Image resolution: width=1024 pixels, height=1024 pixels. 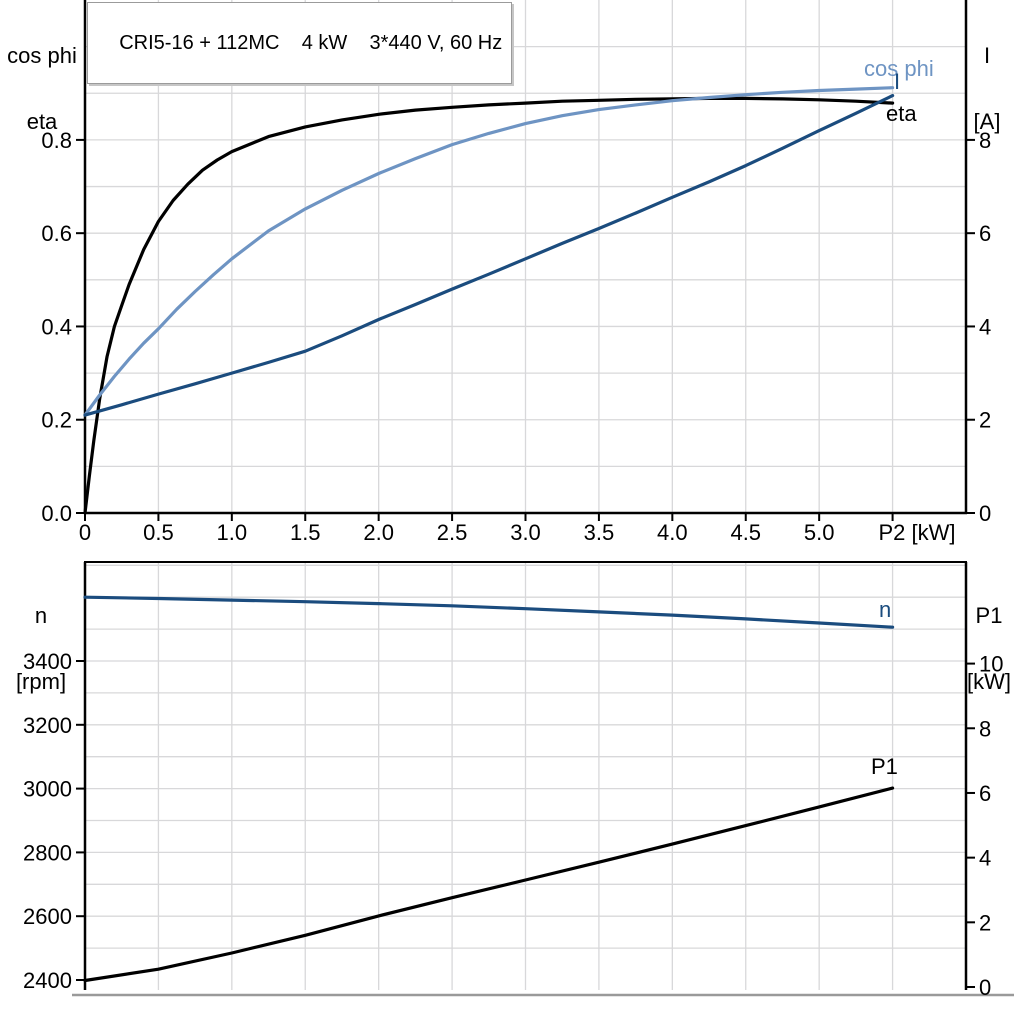 What do you see at coordinates (47, 725) in the screenshot?
I see `y-left-tick-label: 3200` at bounding box center [47, 725].